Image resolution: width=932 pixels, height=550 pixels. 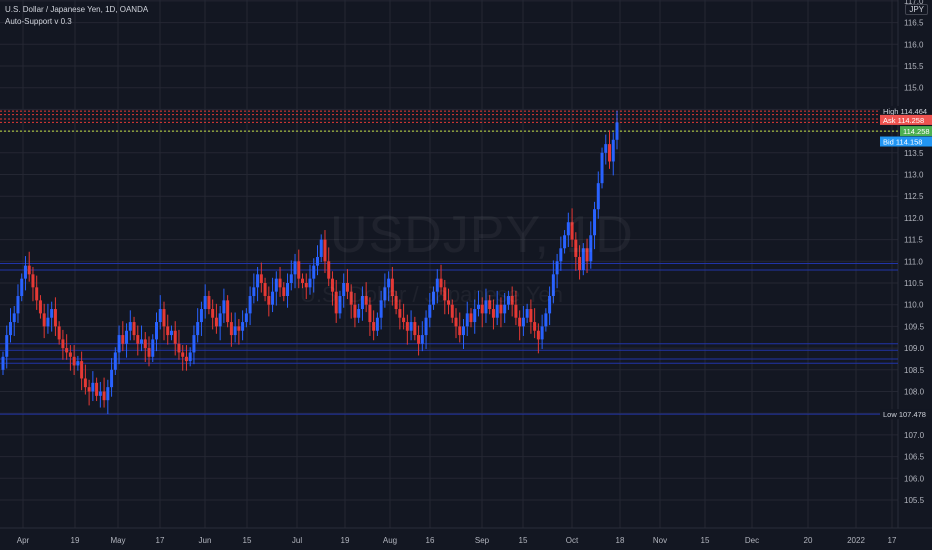 I want to click on x-tick-label: Nov, so click(x=660, y=540).